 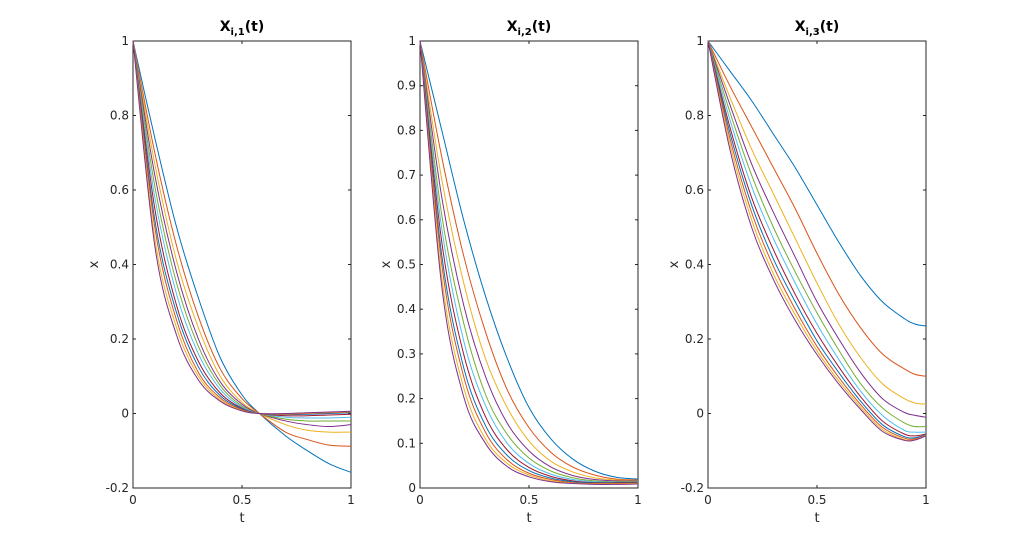 What do you see at coordinates (406, 175) in the screenshot?
I see `y-tick-label: 0.7` at bounding box center [406, 175].